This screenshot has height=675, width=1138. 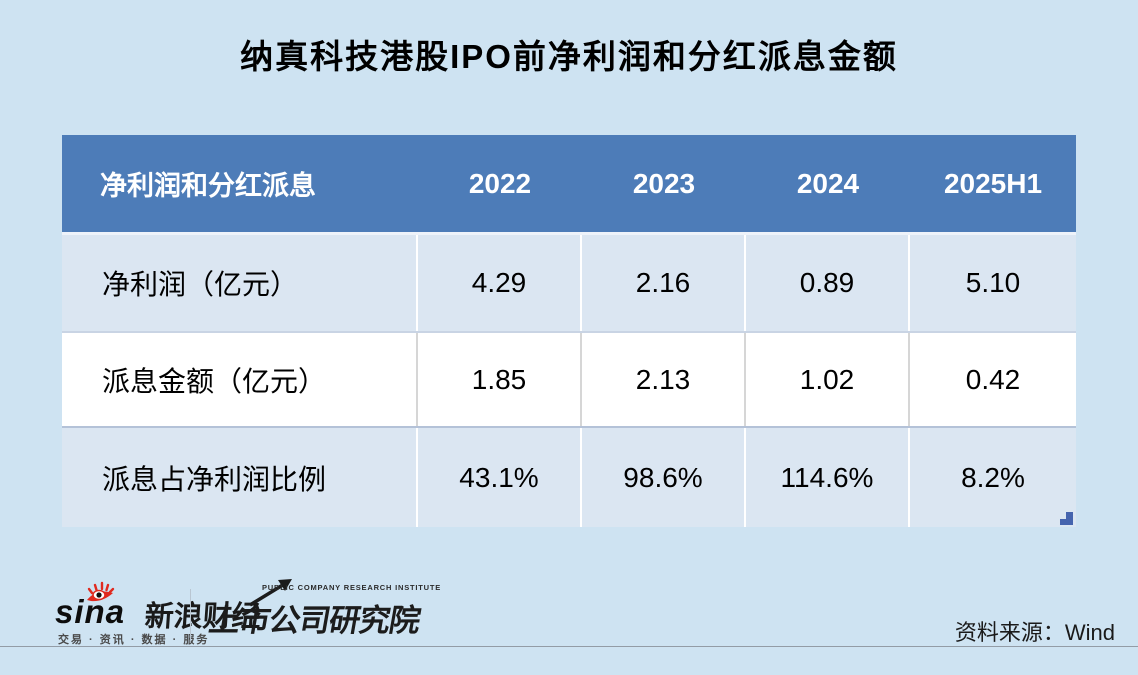 I want to click on table-row-net-profit: 净利润（亿元） 4.29 2.16 0.89 5.10, so click(x=569, y=281).